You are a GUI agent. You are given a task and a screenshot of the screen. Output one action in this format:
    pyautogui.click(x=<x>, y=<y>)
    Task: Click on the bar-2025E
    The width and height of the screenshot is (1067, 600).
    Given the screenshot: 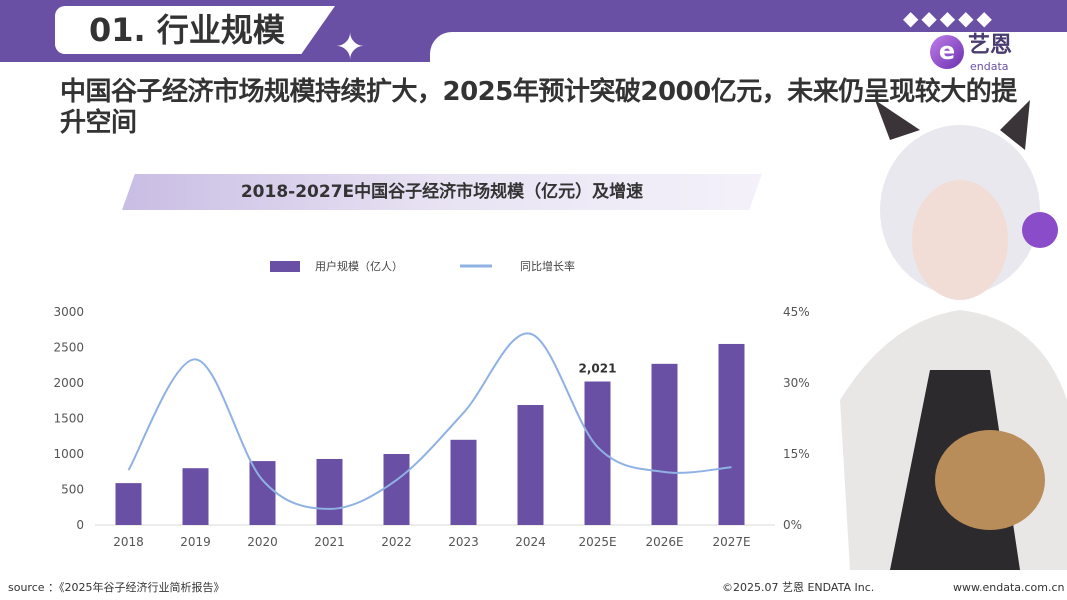 What is the action you would take?
    pyautogui.click(x=597, y=453)
    